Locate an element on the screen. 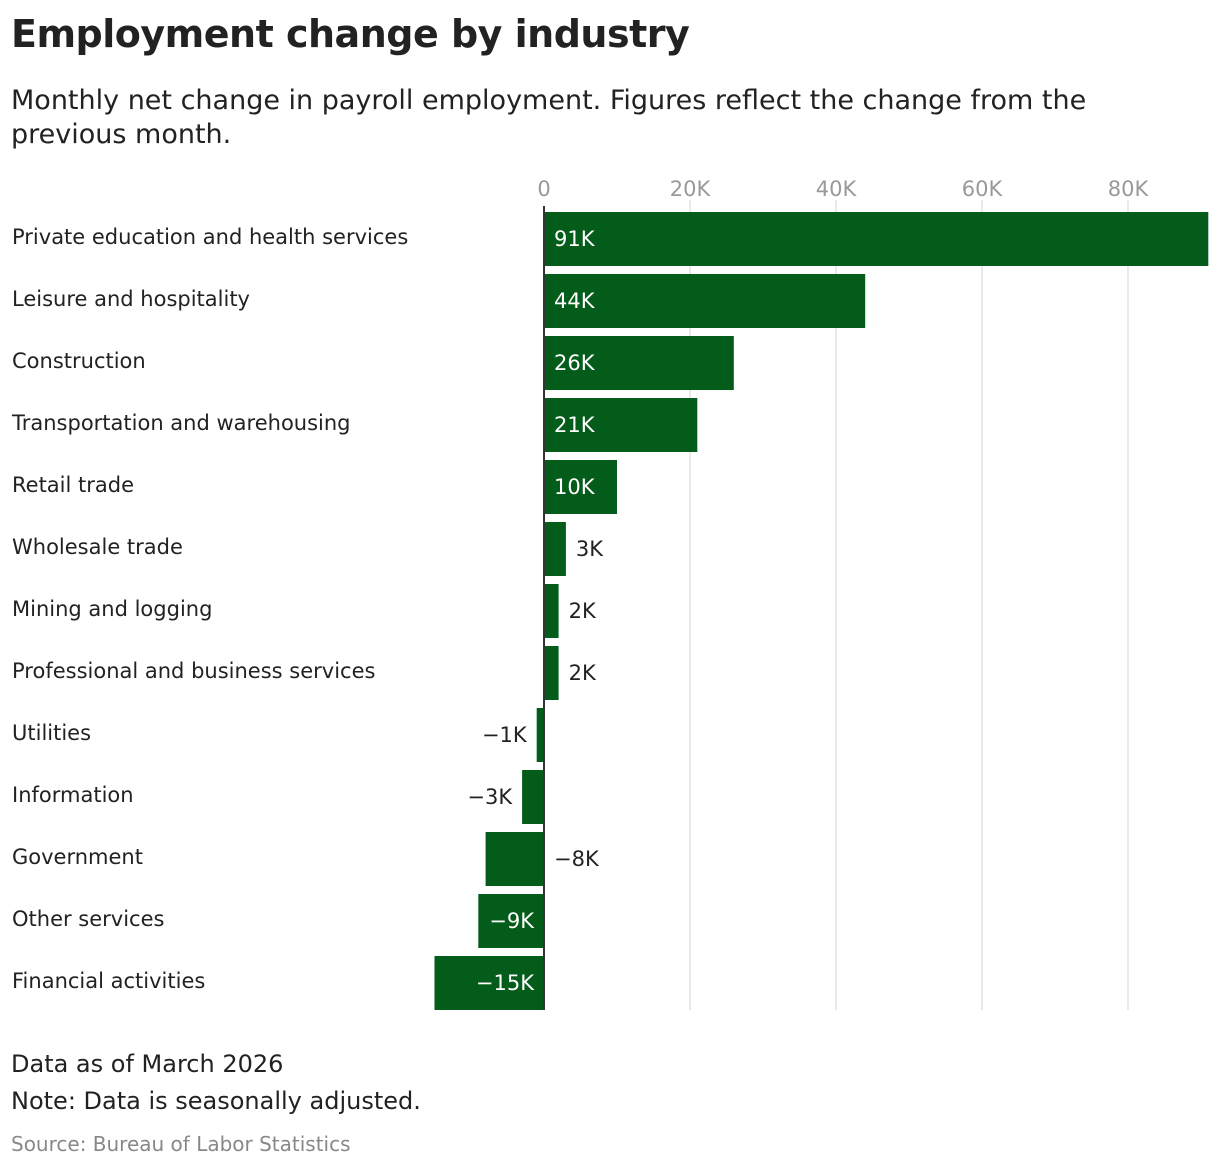 The height and width of the screenshot is (1172, 1220). category-label: Leisure and hospitality is located at coordinates (131, 299).